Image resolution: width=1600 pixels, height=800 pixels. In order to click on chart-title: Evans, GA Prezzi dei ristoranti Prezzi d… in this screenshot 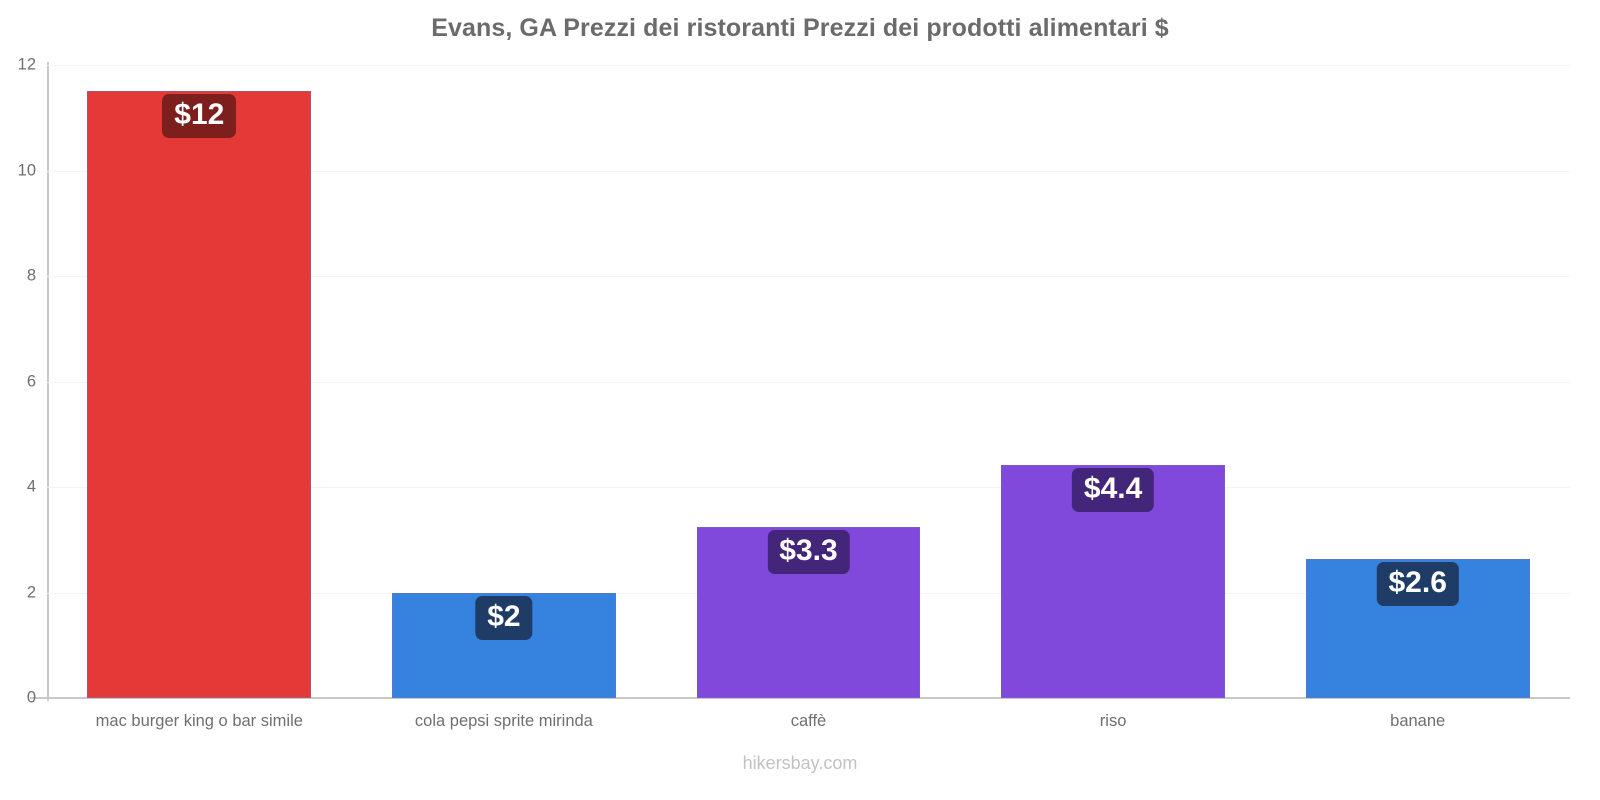, I will do `click(800, 28)`.